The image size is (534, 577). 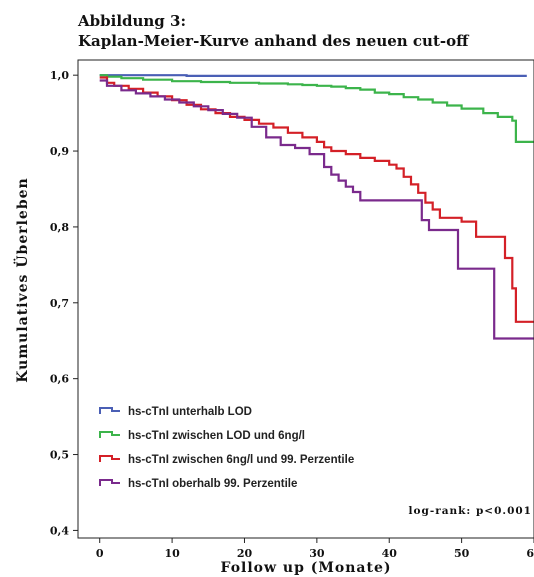 What do you see at coordinates (59, 530) in the screenshot?
I see `y-tick-label: 0,4` at bounding box center [59, 530].